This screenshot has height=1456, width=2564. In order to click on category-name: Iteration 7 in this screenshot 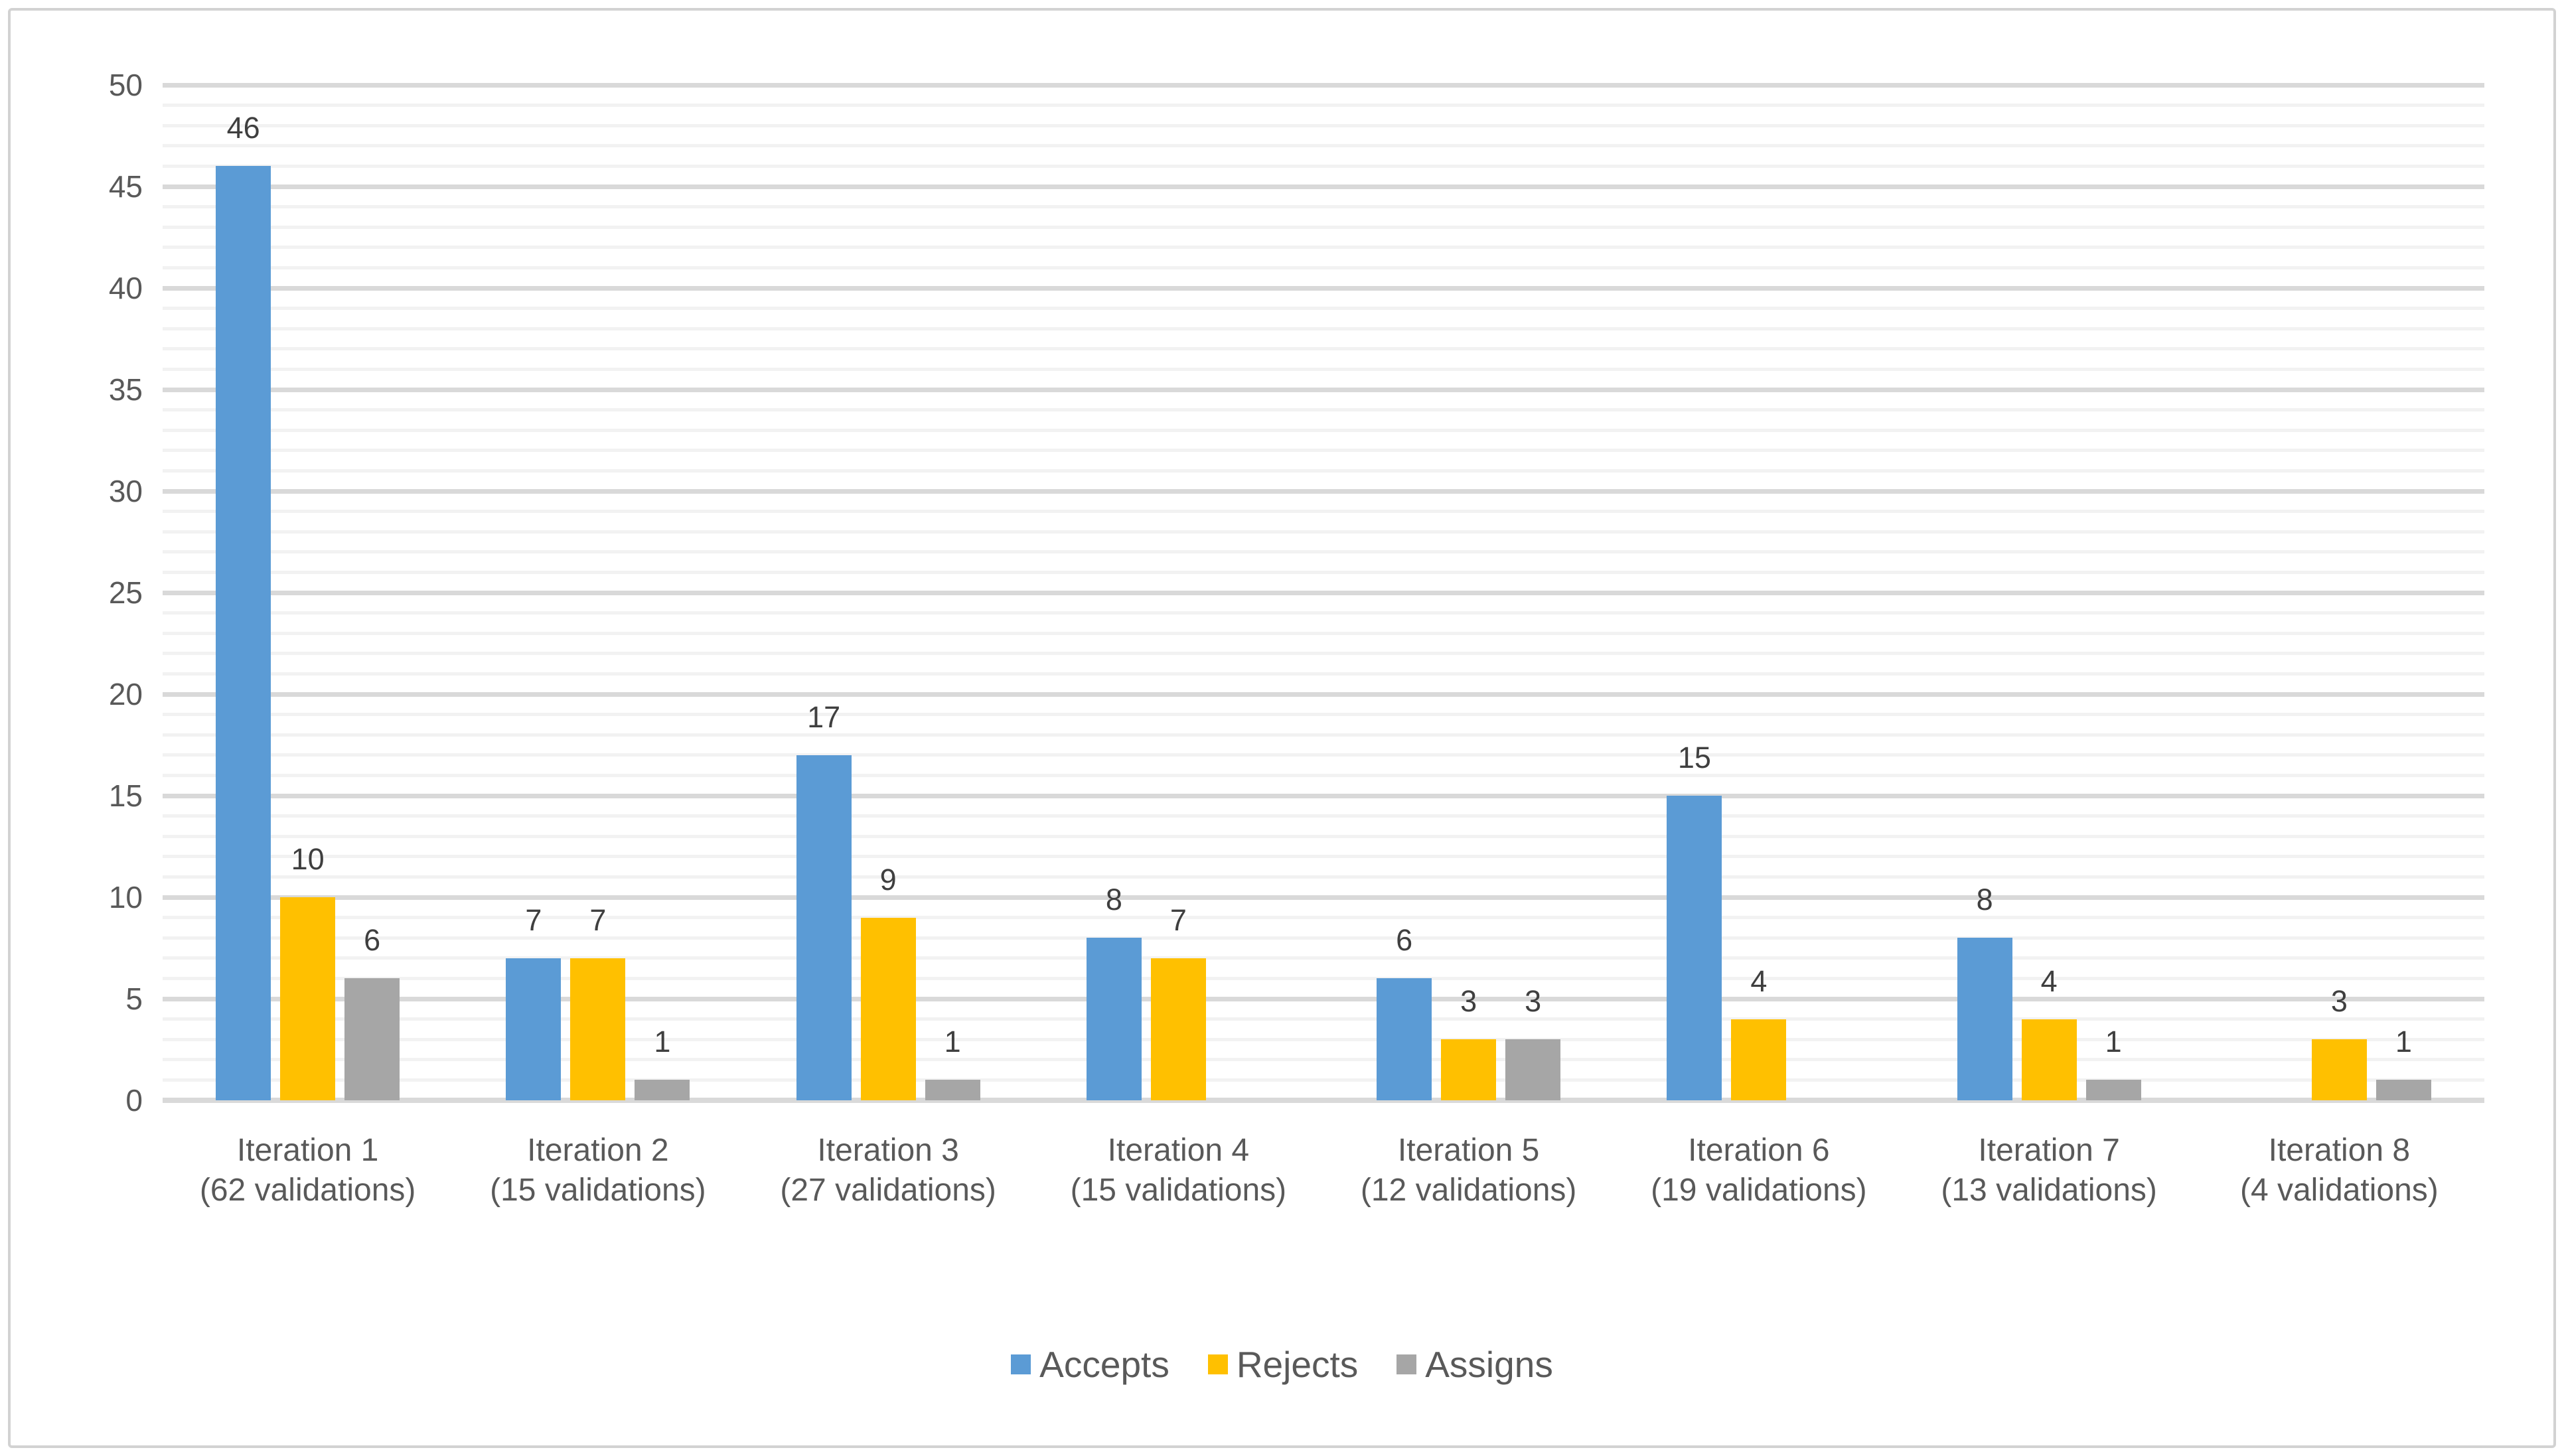, I will do `click(2049, 1150)`.